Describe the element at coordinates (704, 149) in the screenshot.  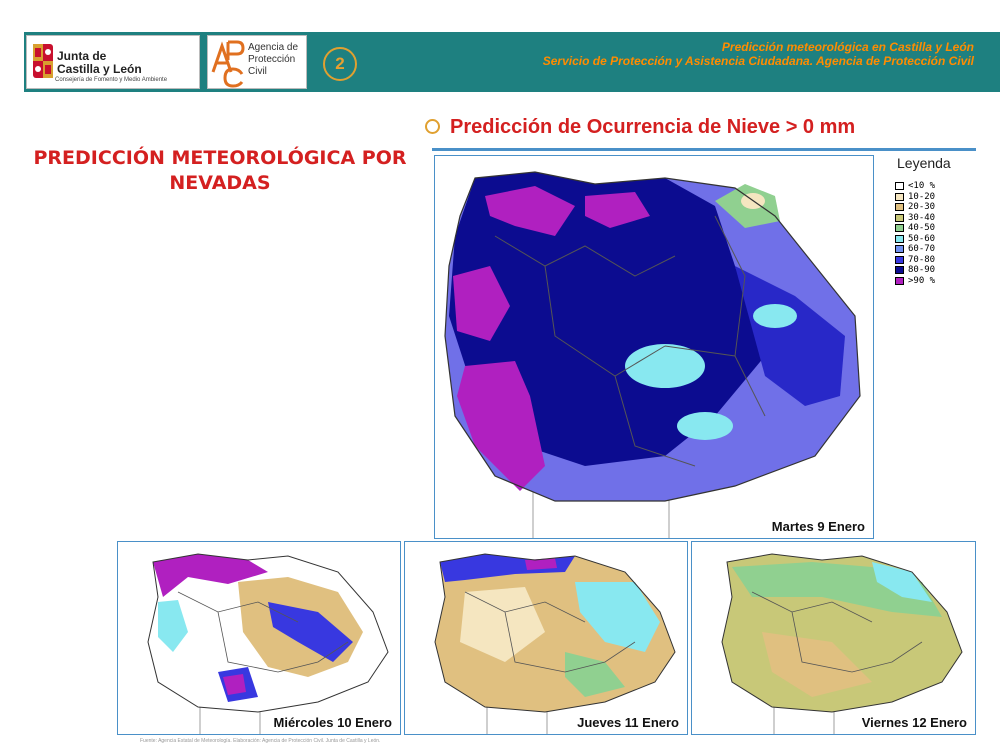
I see `title-underline` at that location.